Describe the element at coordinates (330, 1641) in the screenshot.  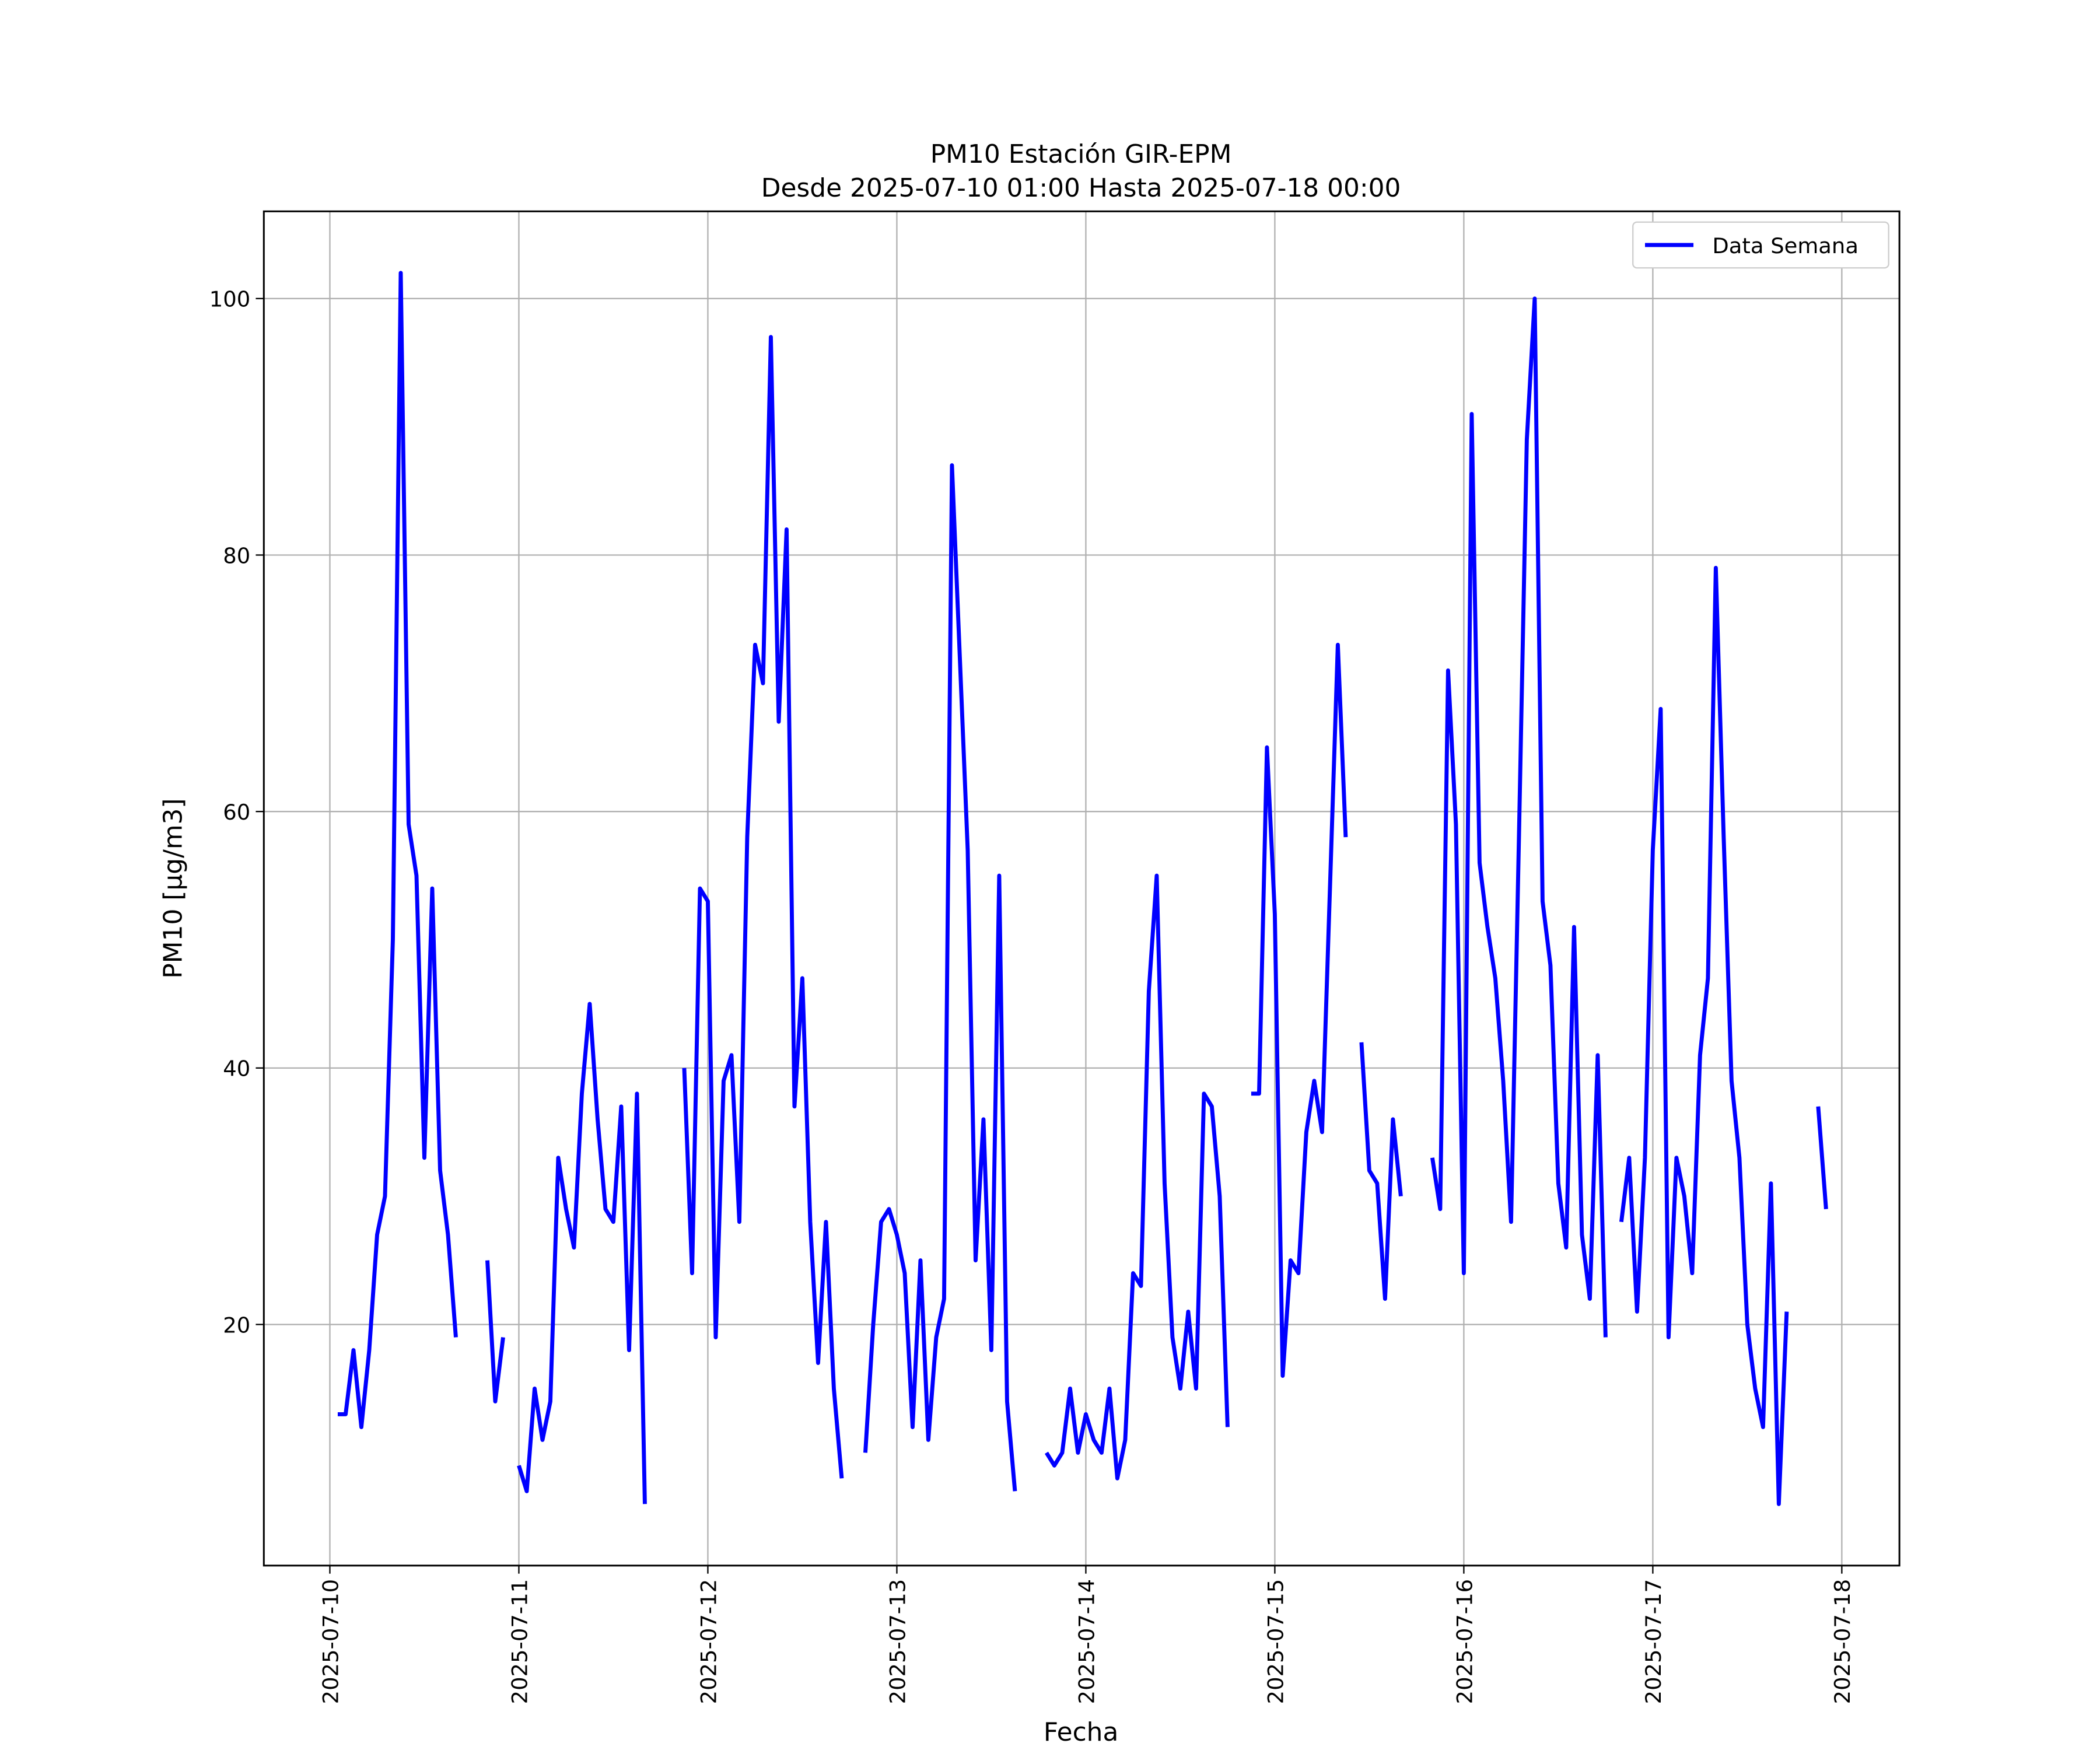
I see `x-tick-label: 2025-07-10` at that location.